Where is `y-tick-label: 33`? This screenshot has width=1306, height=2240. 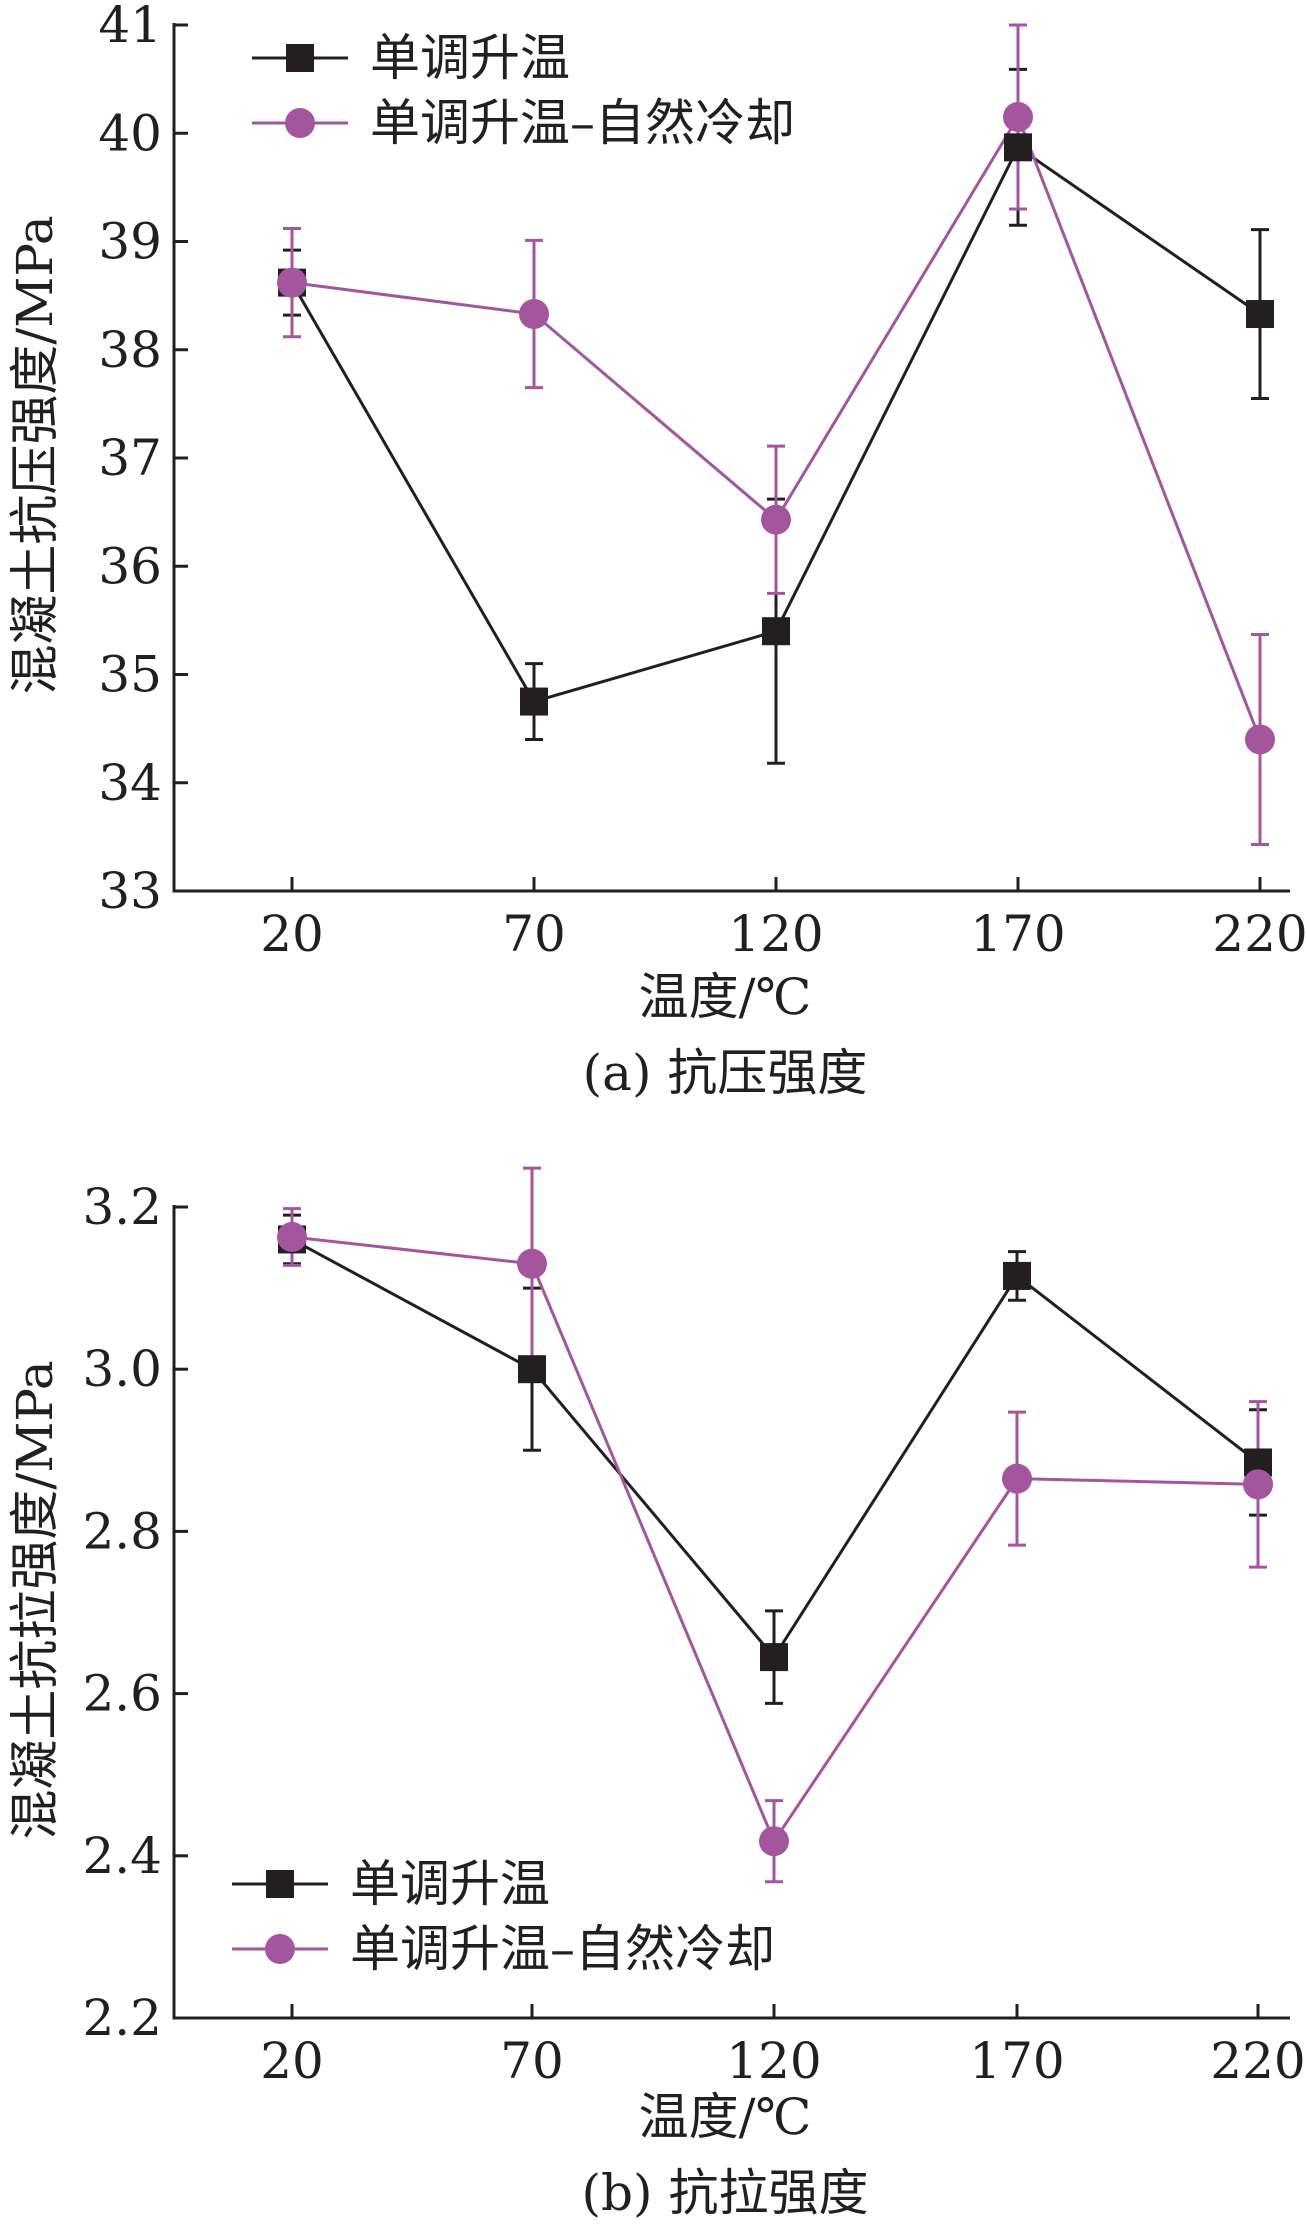
y-tick-label: 33 is located at coordinates (130, 891).